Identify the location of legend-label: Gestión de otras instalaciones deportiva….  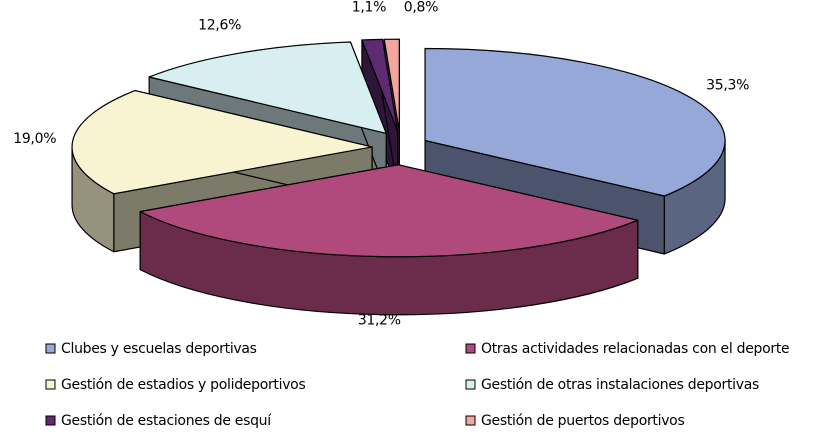
(620, 385).